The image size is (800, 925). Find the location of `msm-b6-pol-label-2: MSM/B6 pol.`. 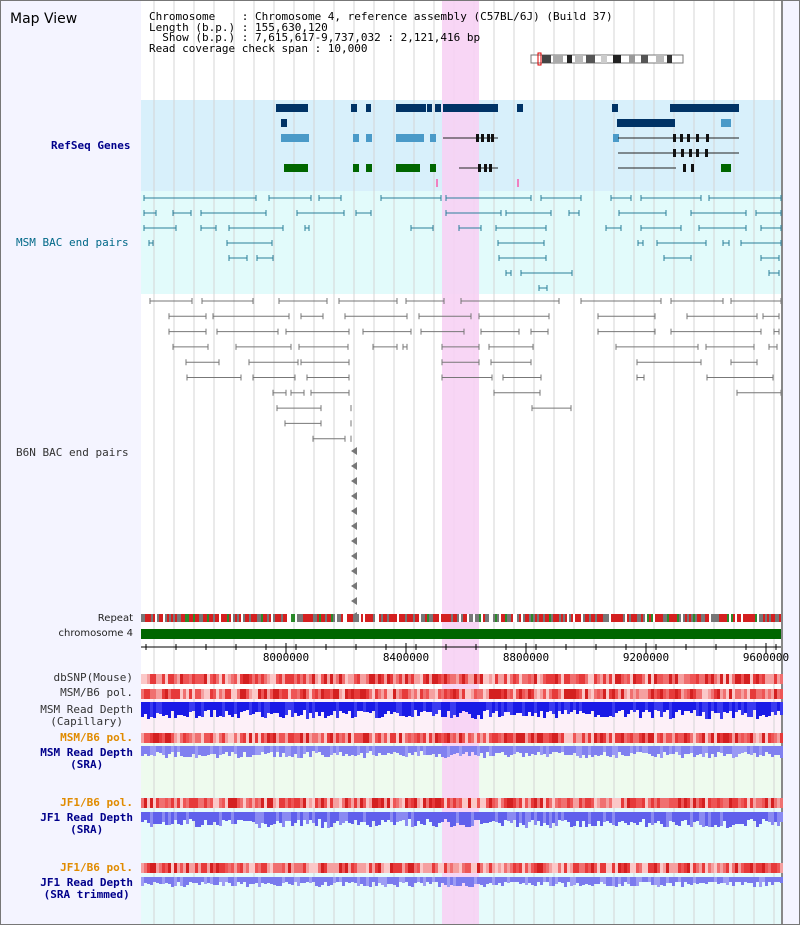

msm-b6-pol-label-2: MSM/B6 pol. is located at coordinates (96, 737).